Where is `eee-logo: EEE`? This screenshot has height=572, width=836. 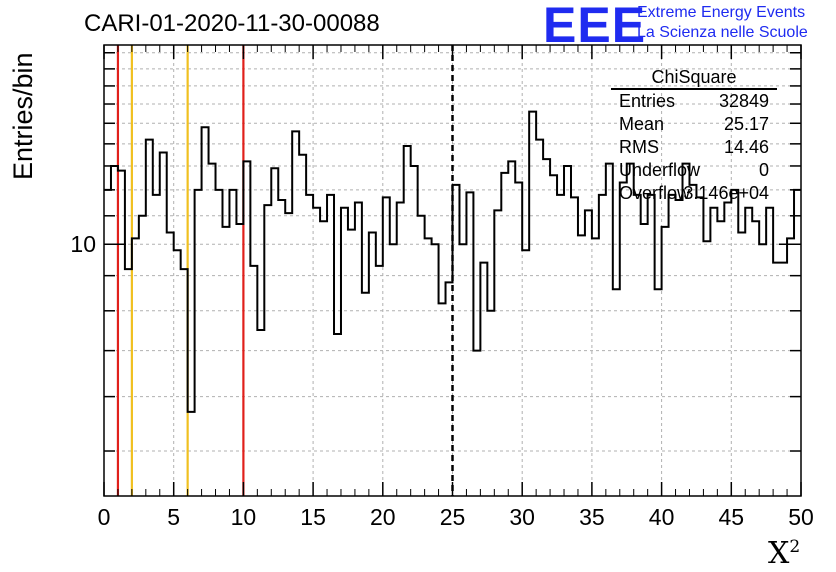
eee-logo: EEE is located at coordinates (595, 26).